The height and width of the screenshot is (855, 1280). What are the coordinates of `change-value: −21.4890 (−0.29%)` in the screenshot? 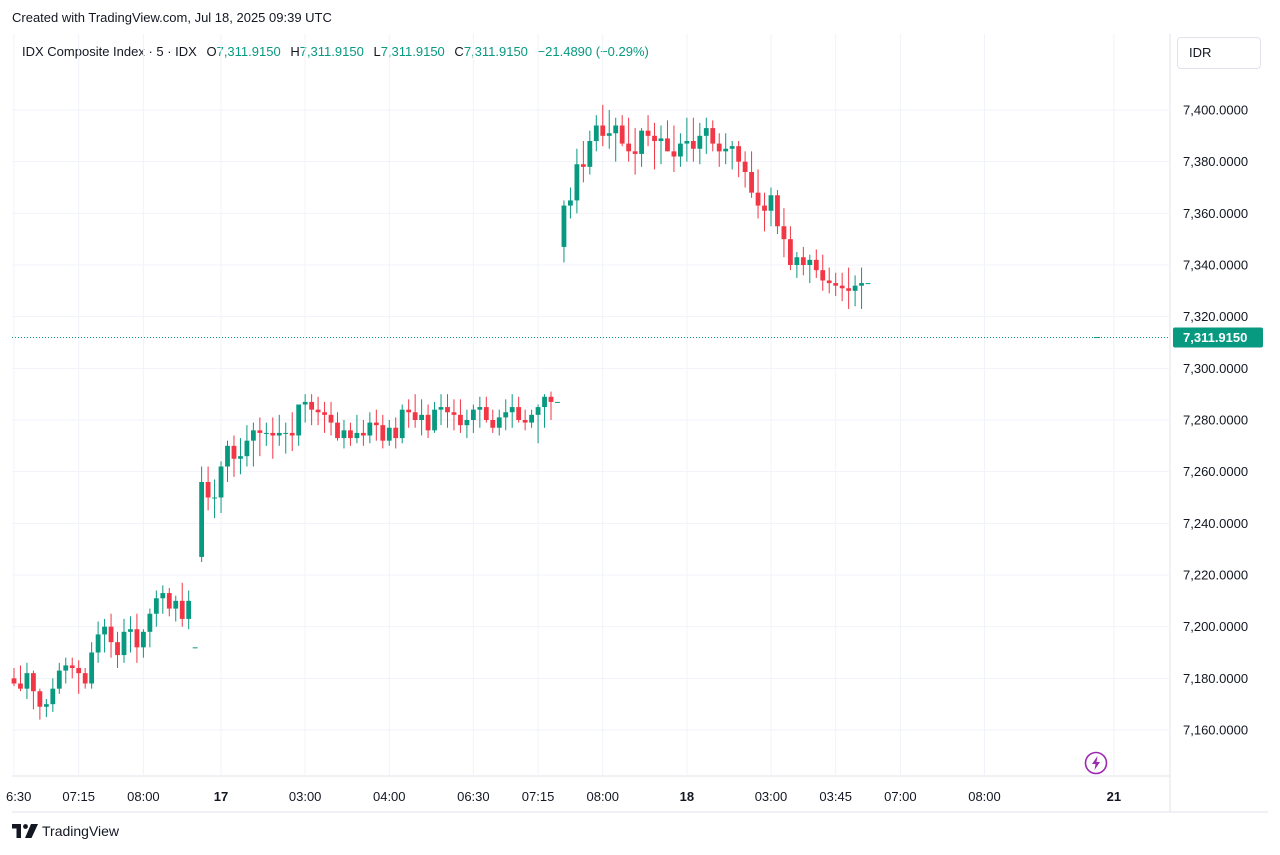 It's located at (593, 51).